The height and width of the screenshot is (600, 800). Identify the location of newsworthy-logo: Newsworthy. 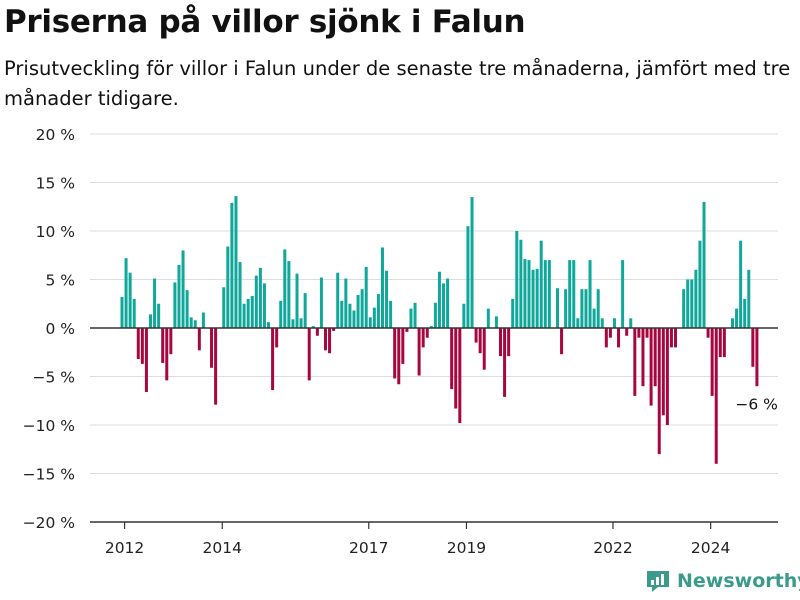
(722, 581).